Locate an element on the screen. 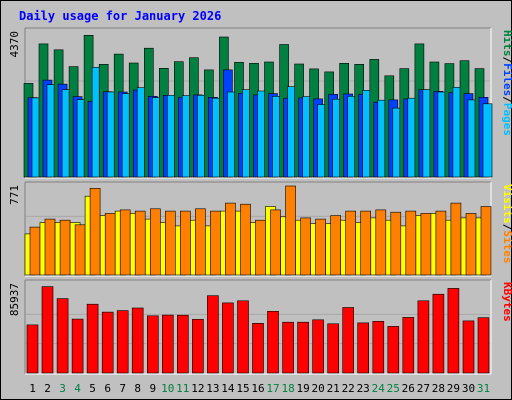 The image size is (512, 400). legend-top: Hits/Files/Pages is located at coordinates (506, 83).